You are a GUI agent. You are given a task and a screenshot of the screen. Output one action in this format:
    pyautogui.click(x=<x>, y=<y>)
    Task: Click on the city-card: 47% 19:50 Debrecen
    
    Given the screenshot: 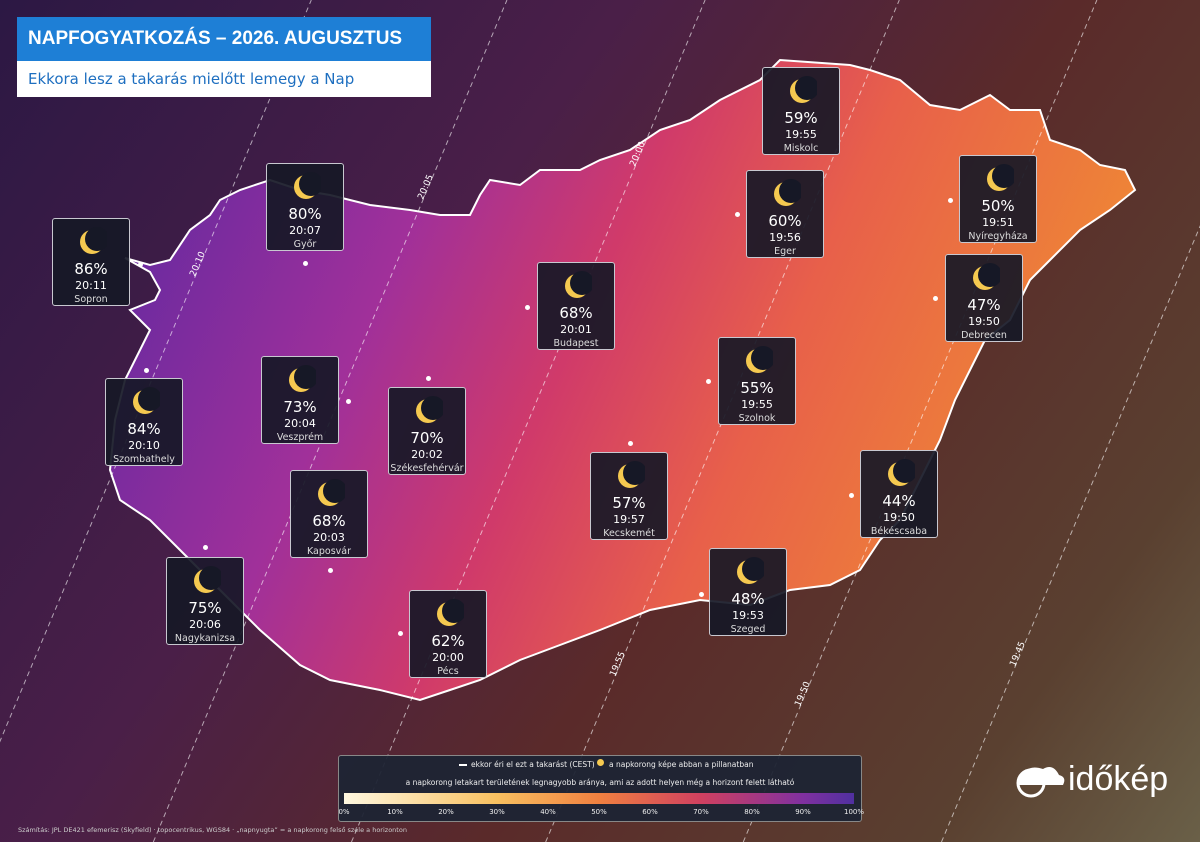 What is the action you would take?
    pyautogui.click(x=984, y=298)
    